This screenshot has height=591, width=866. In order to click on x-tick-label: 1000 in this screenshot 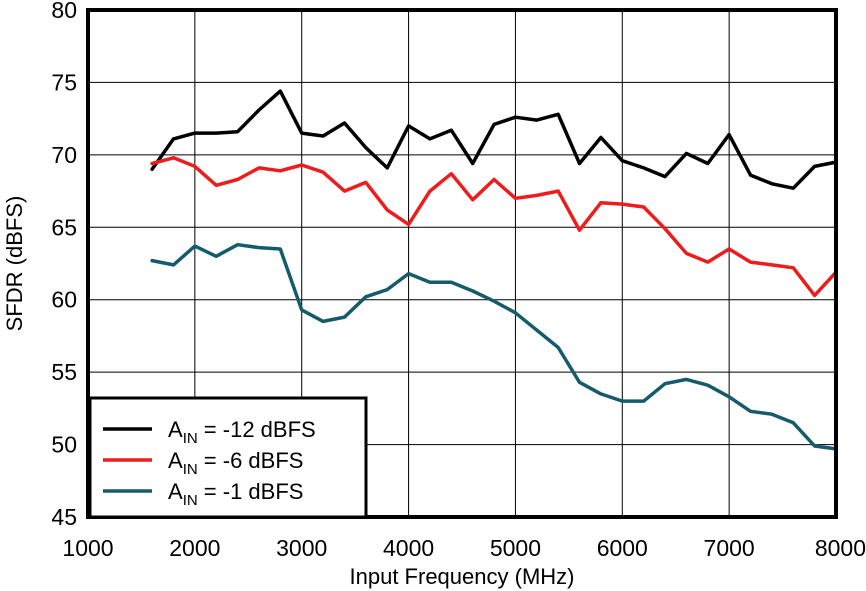, I will do `click(87, 548)`.